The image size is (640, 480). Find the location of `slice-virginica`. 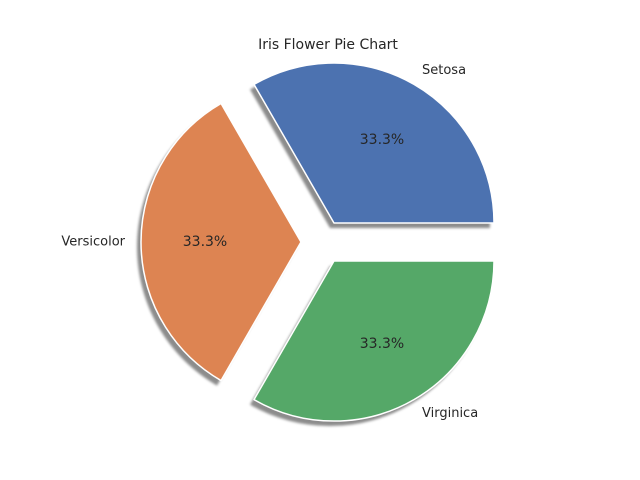

slice-virginica is located at coordinates (374, 341).